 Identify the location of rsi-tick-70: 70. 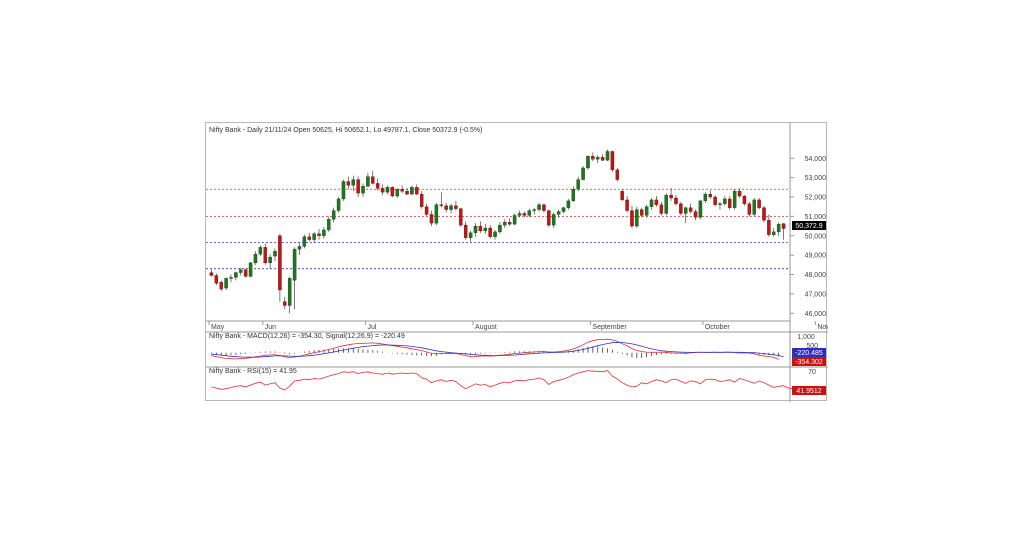
(812, 372).